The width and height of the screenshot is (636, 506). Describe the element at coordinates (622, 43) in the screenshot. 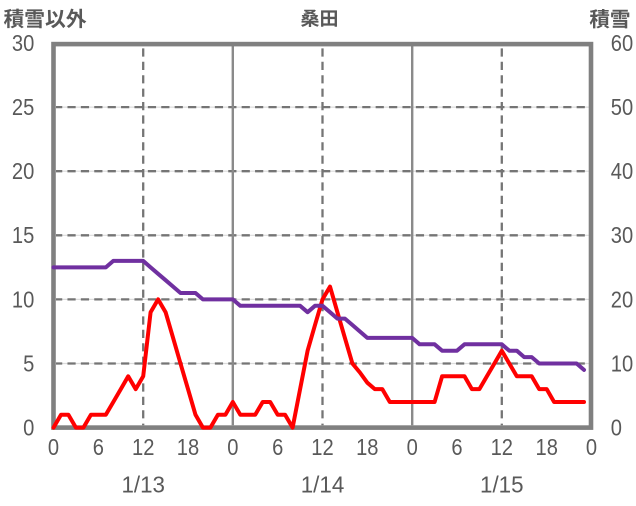

I see `svg-text: 60` at that location.